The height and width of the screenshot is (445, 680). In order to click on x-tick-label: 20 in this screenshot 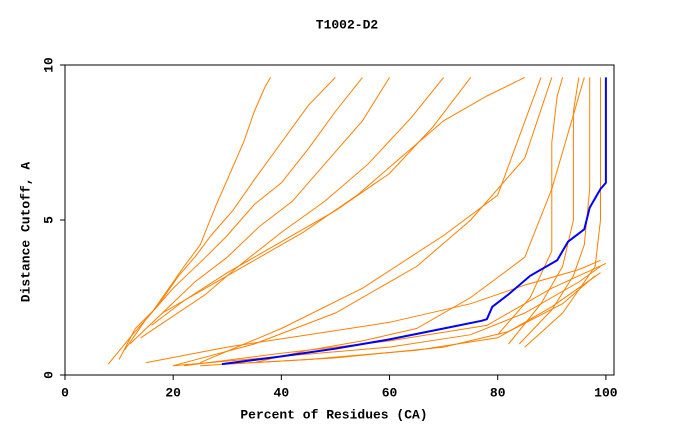, I will do `click(173, 392)`.